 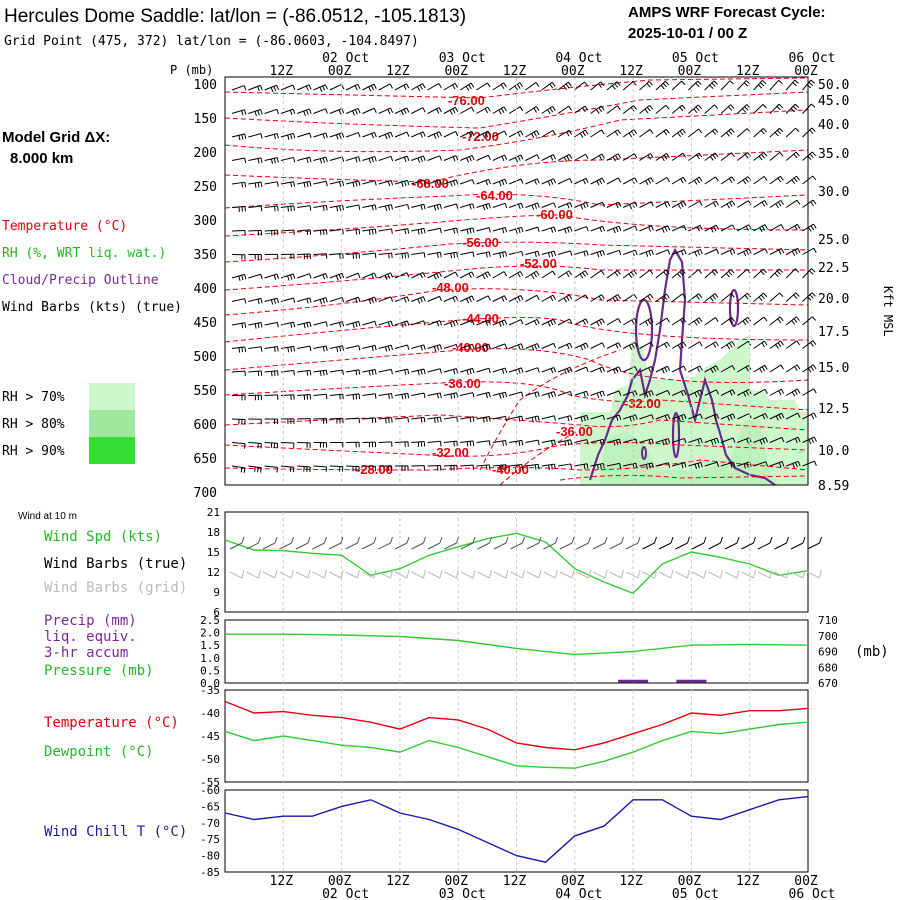 What do you see at coordinates (833, 486) in the screenshot?
I see `height-tick: 8.59` at bounding box center [833, 486].